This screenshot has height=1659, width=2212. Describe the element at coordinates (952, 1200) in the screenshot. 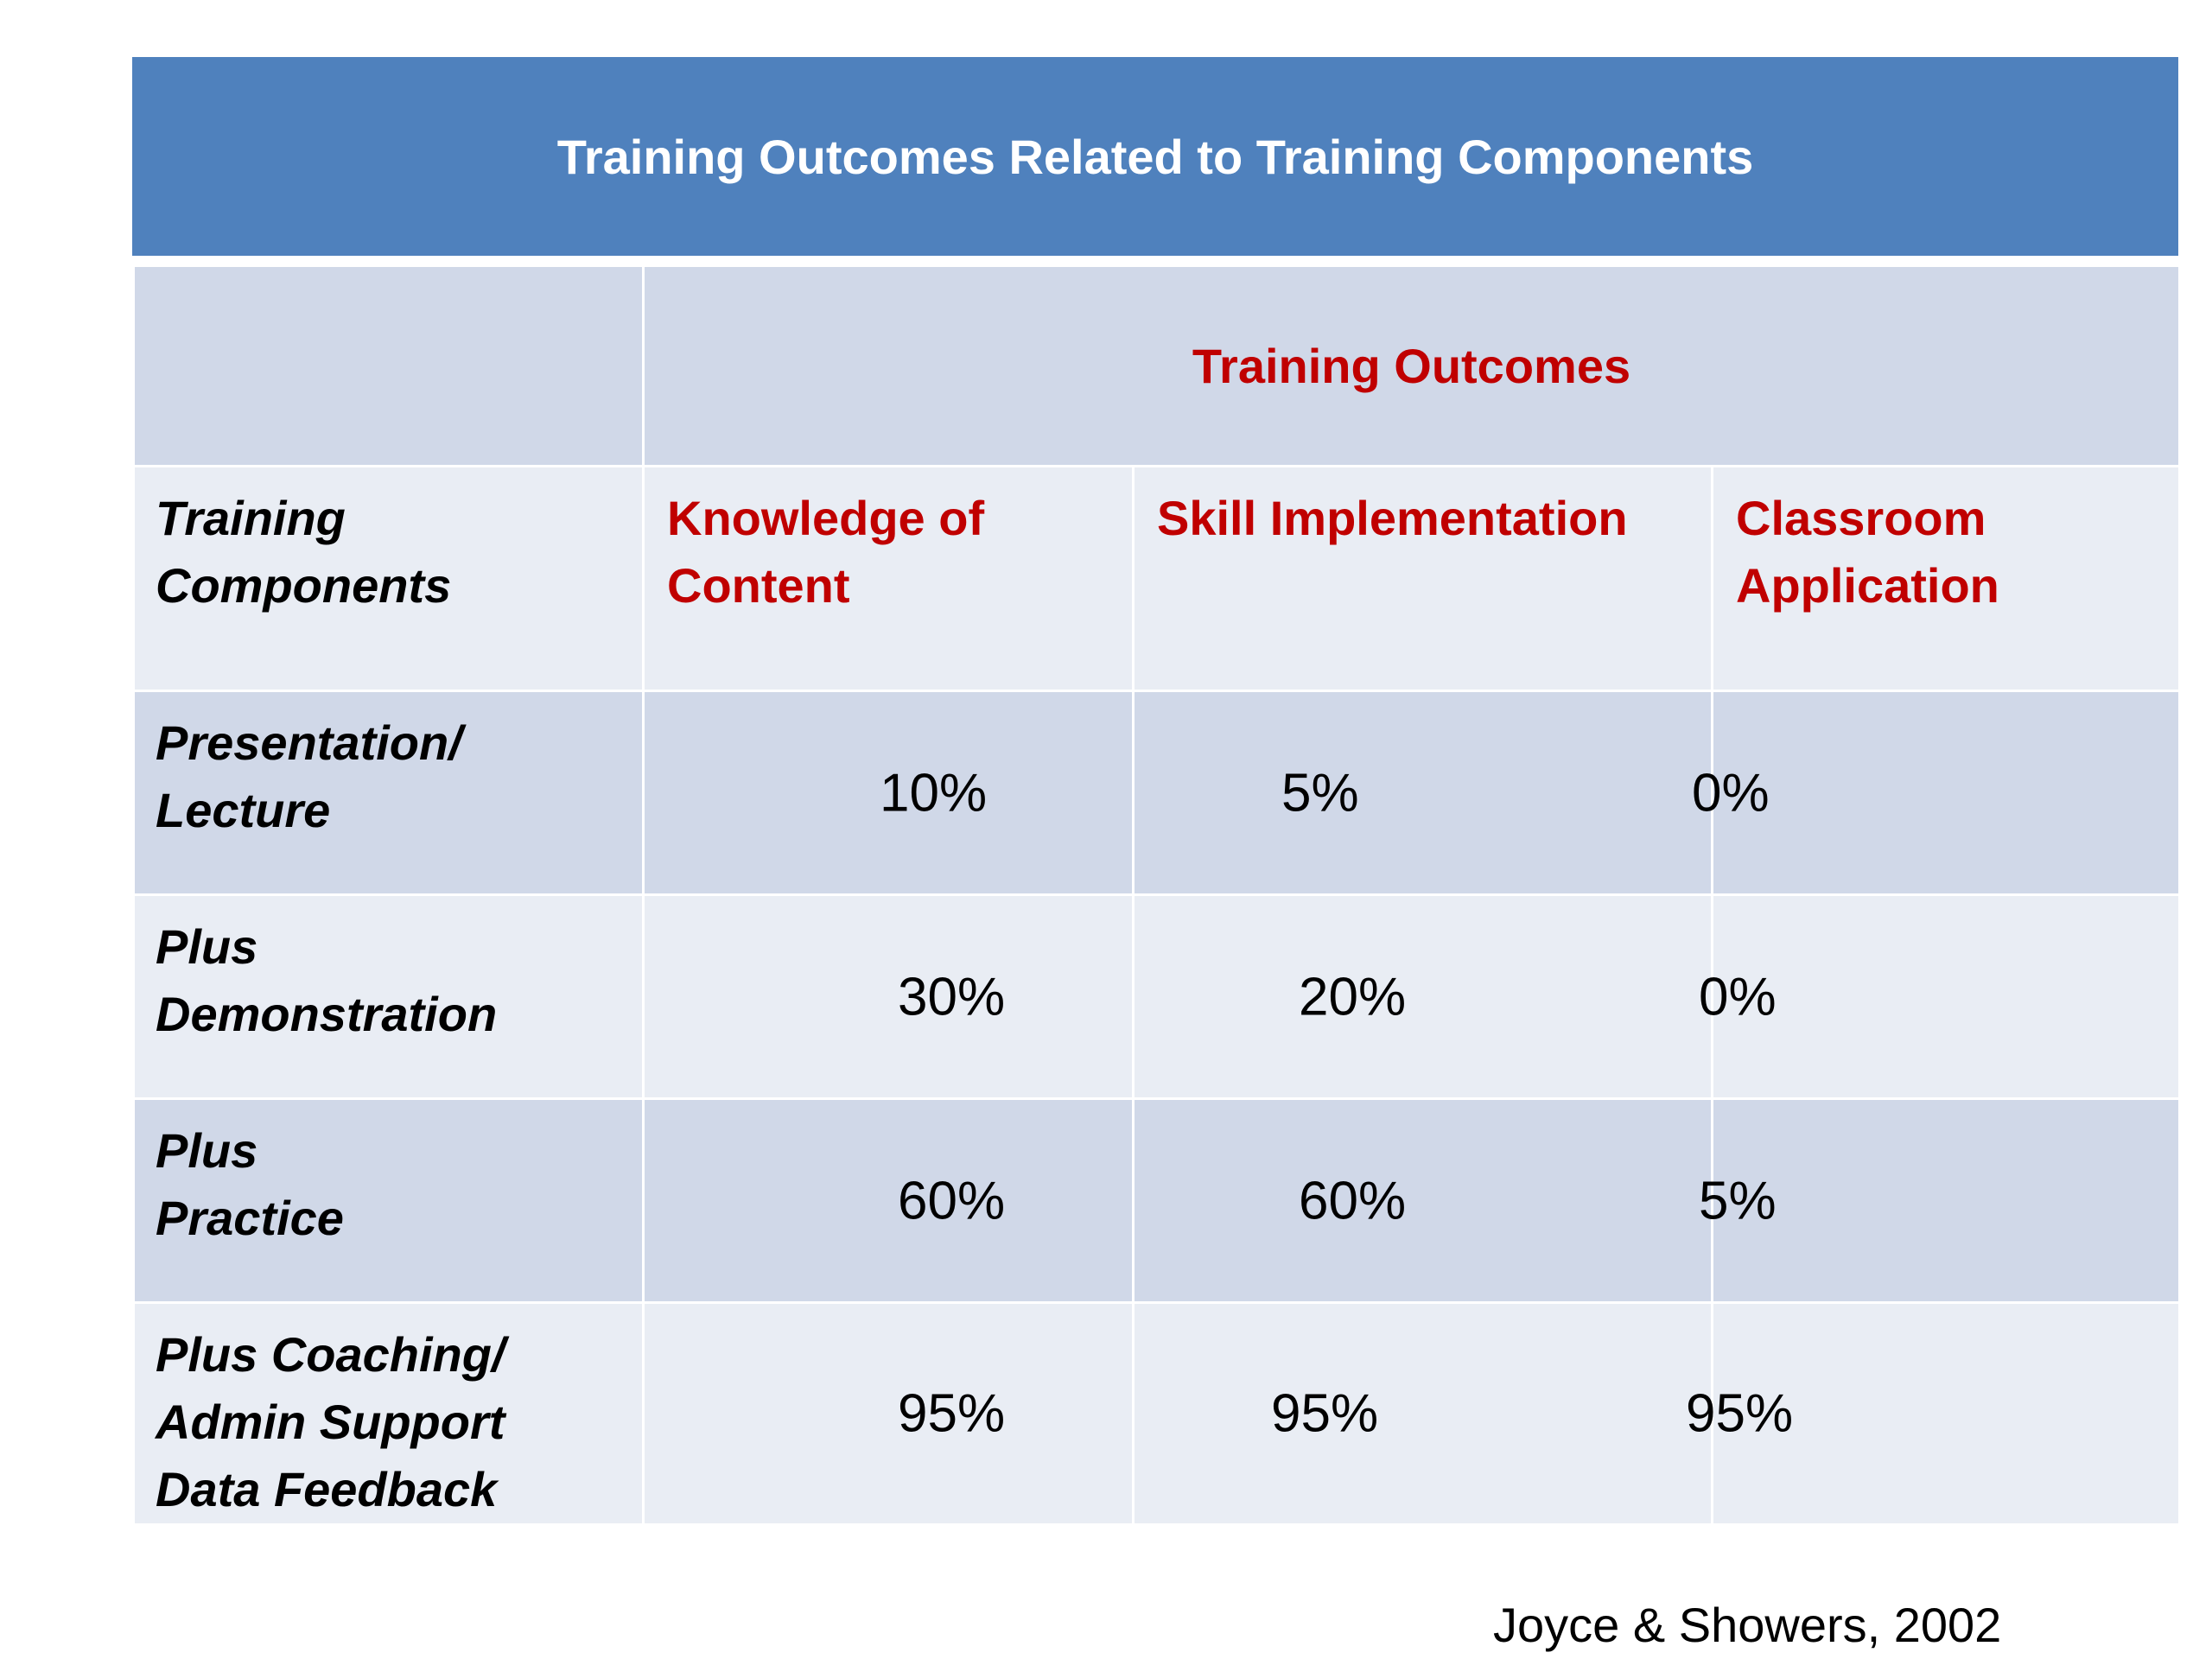

I see `value-knowledge: 60%` at that location.